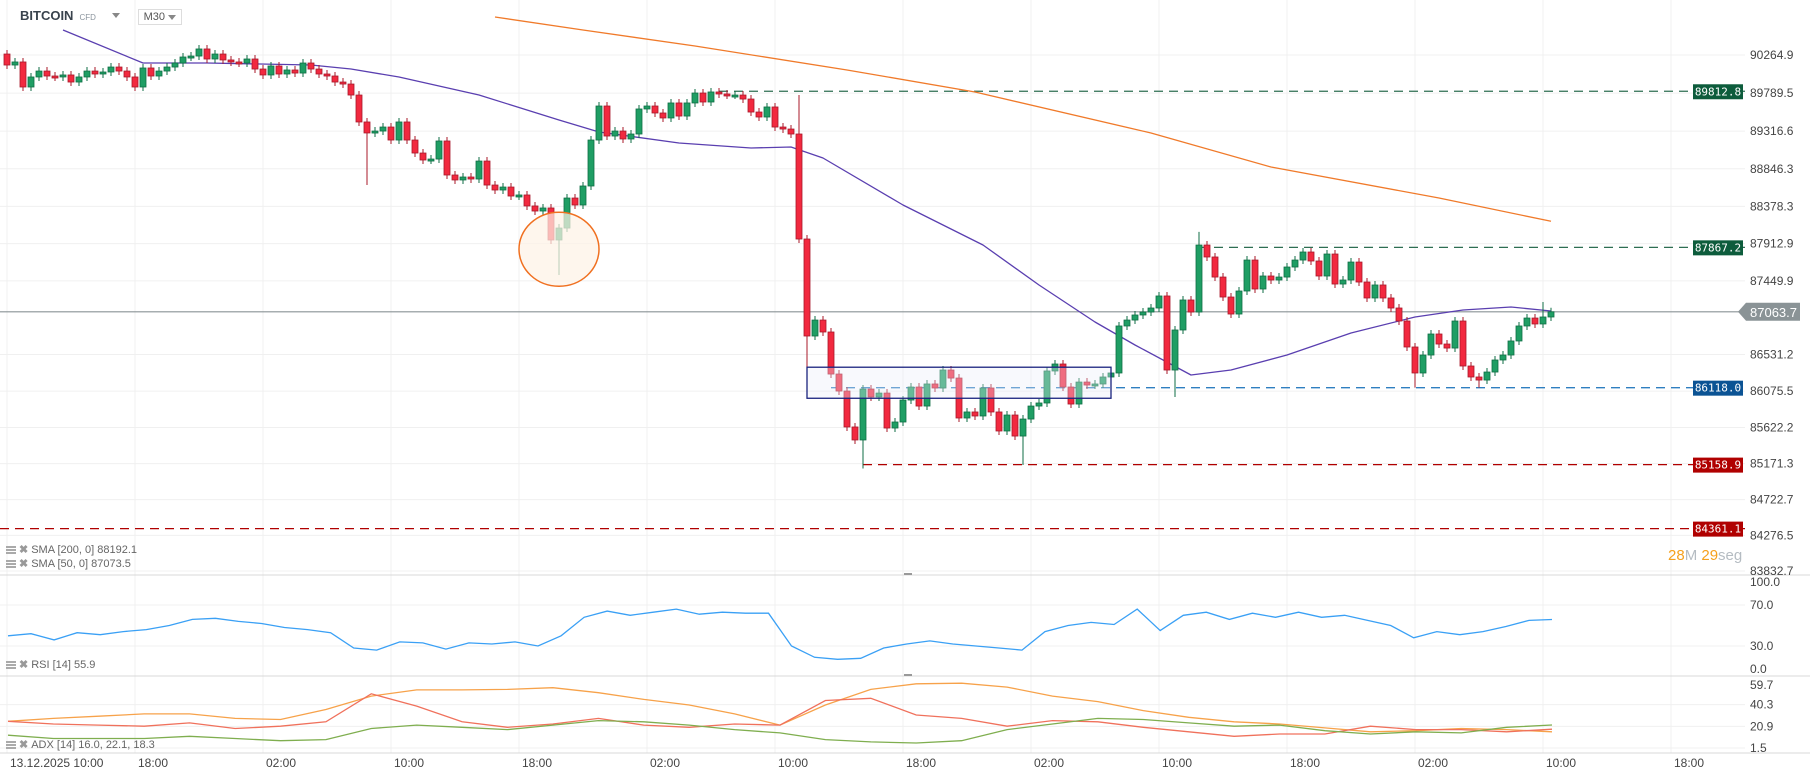 This screenshot has width=1810, height=779. What do you see at coordinates (50, 664) in the screenshot?
I see `legend-rsi: ✖ RSI [14] 55.9` at bounding box center [50, 664].